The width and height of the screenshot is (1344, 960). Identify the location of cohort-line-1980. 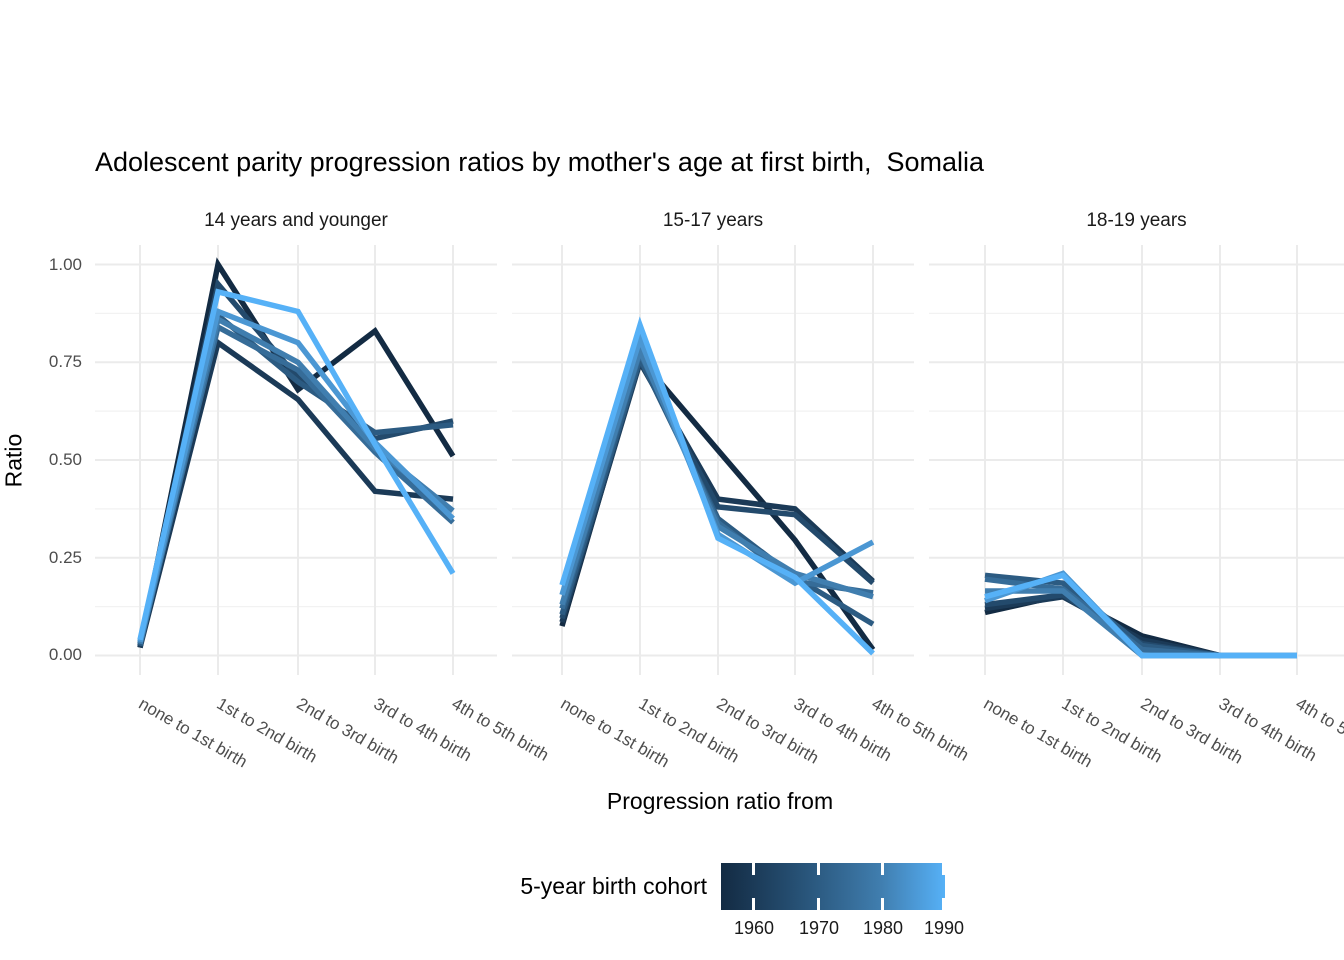
(716, 474).